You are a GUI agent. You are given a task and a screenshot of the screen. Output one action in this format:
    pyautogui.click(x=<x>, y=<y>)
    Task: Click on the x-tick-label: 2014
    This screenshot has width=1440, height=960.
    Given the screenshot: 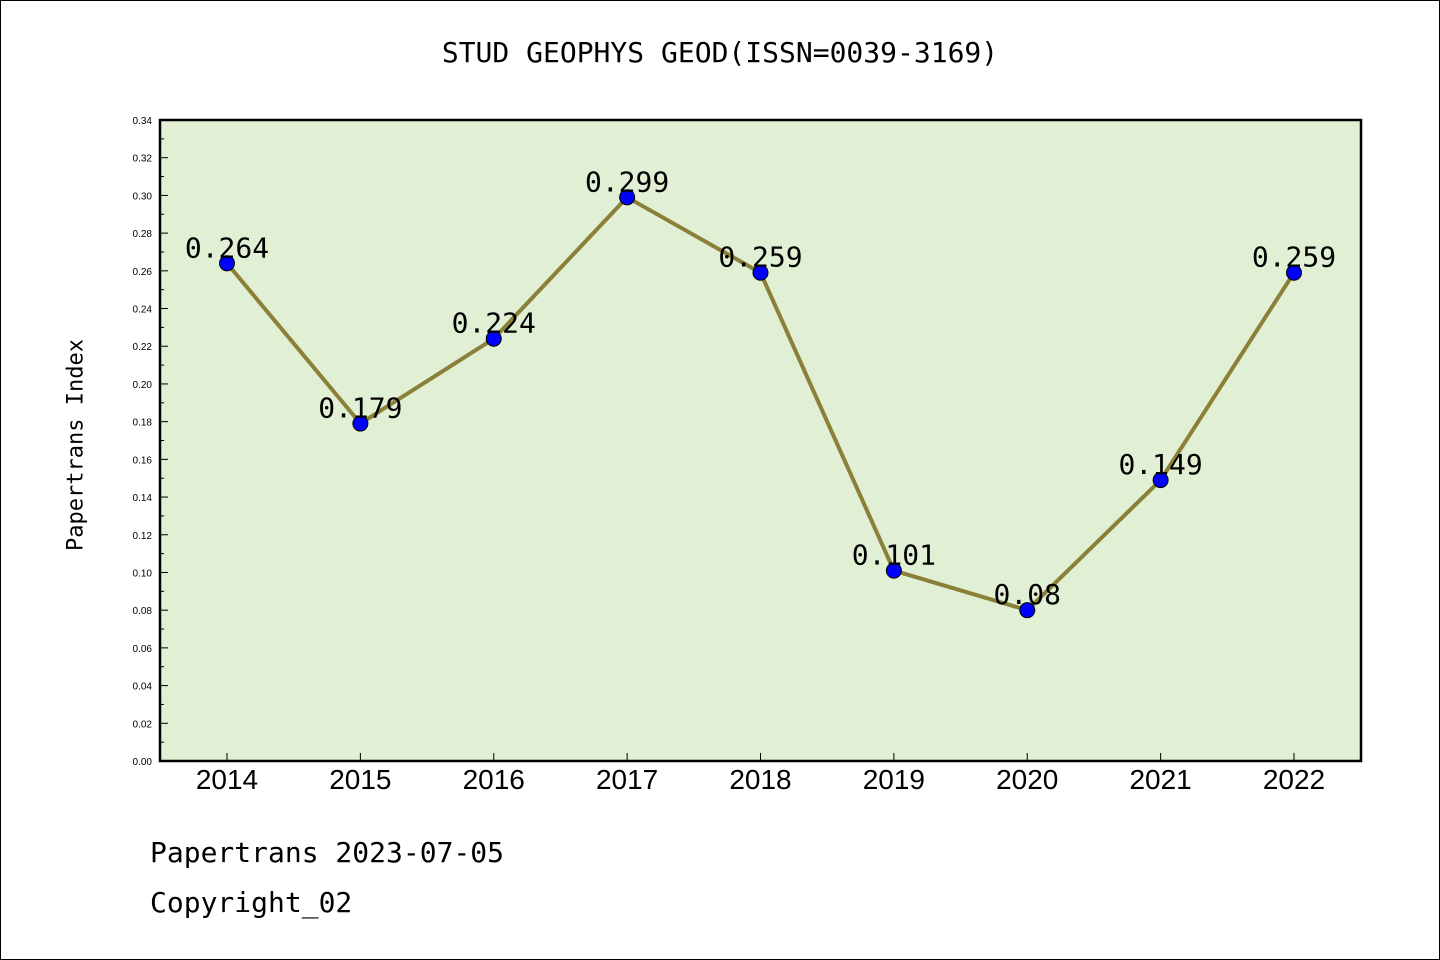 What is the action you would take?
    pyautogui.click(x=227, y=779)
    